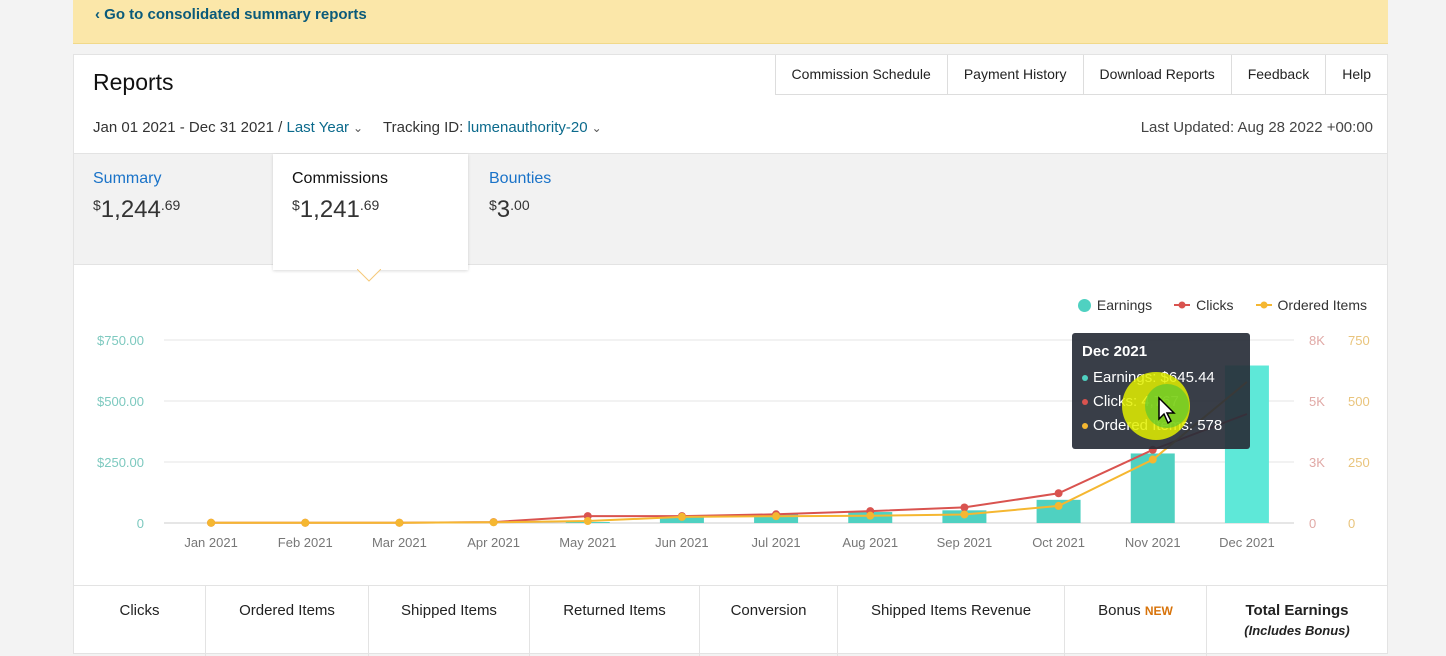 The image size is (1446, 656). What do you see at coordinates (682, 542) in the screenshot?
I see `x-tick-label: Jun 2021` at bounding box center [682, 542].